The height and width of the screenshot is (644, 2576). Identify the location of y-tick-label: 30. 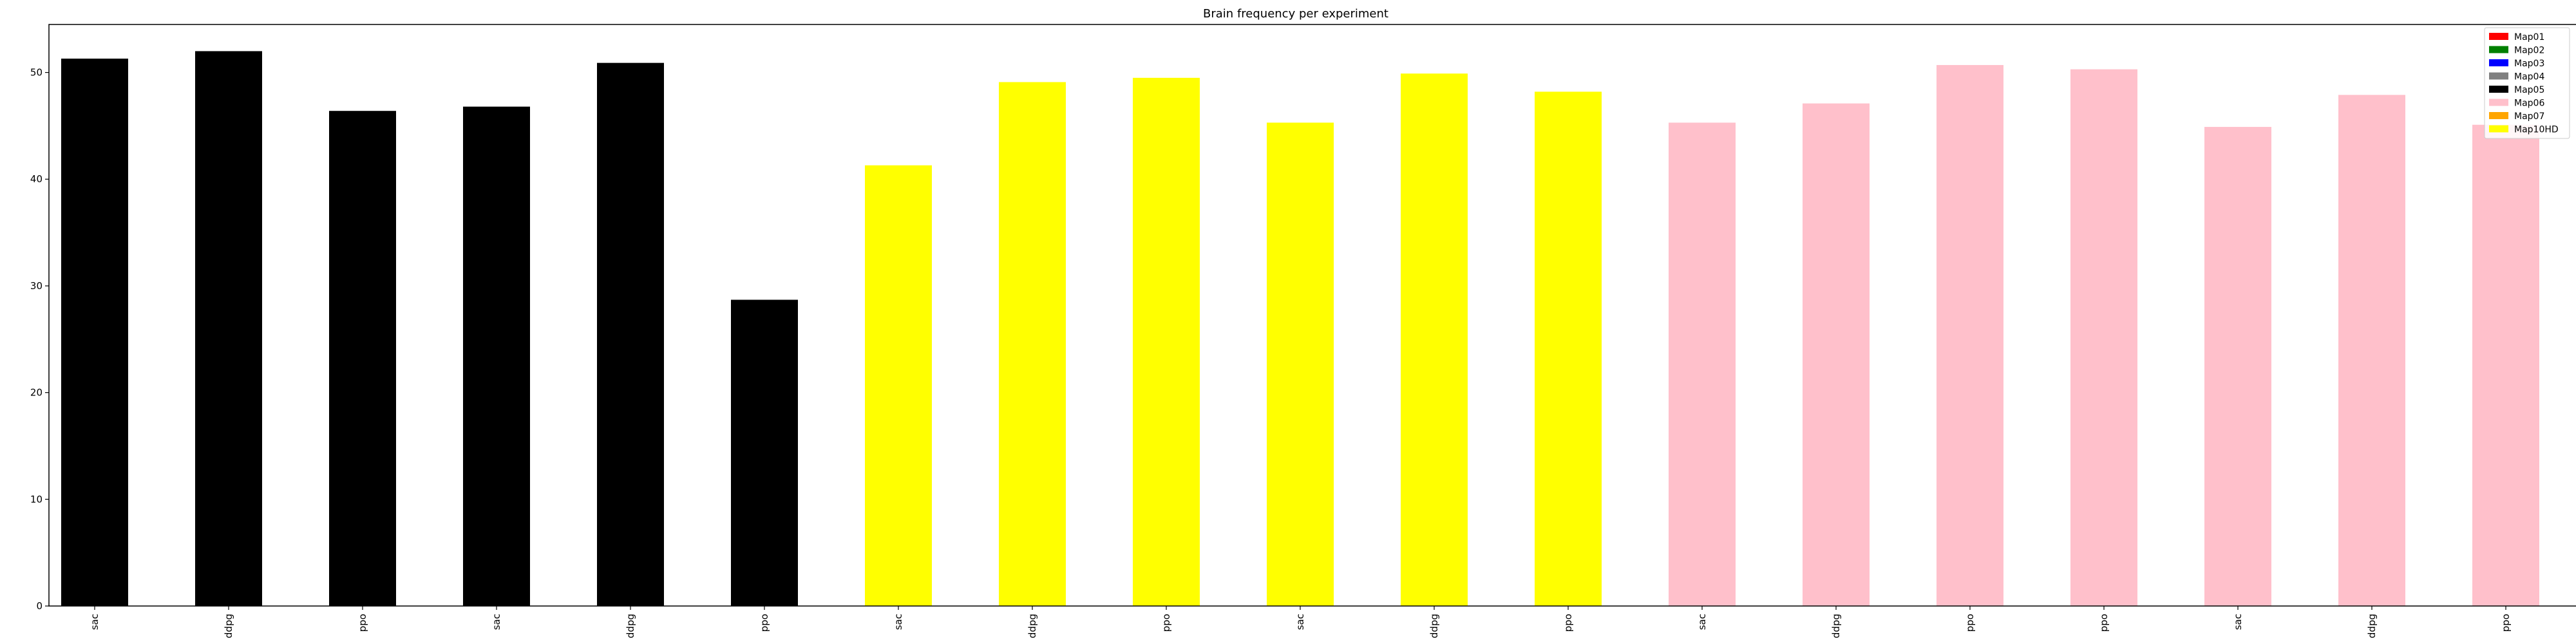
(36, 286).